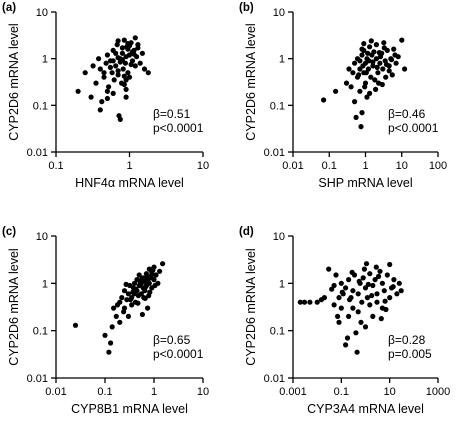  What do you see at coordinates (365, 183) in the screenshot?
I see `x-axis-label: SHP mRNA level` at bounding box center [365, 183].